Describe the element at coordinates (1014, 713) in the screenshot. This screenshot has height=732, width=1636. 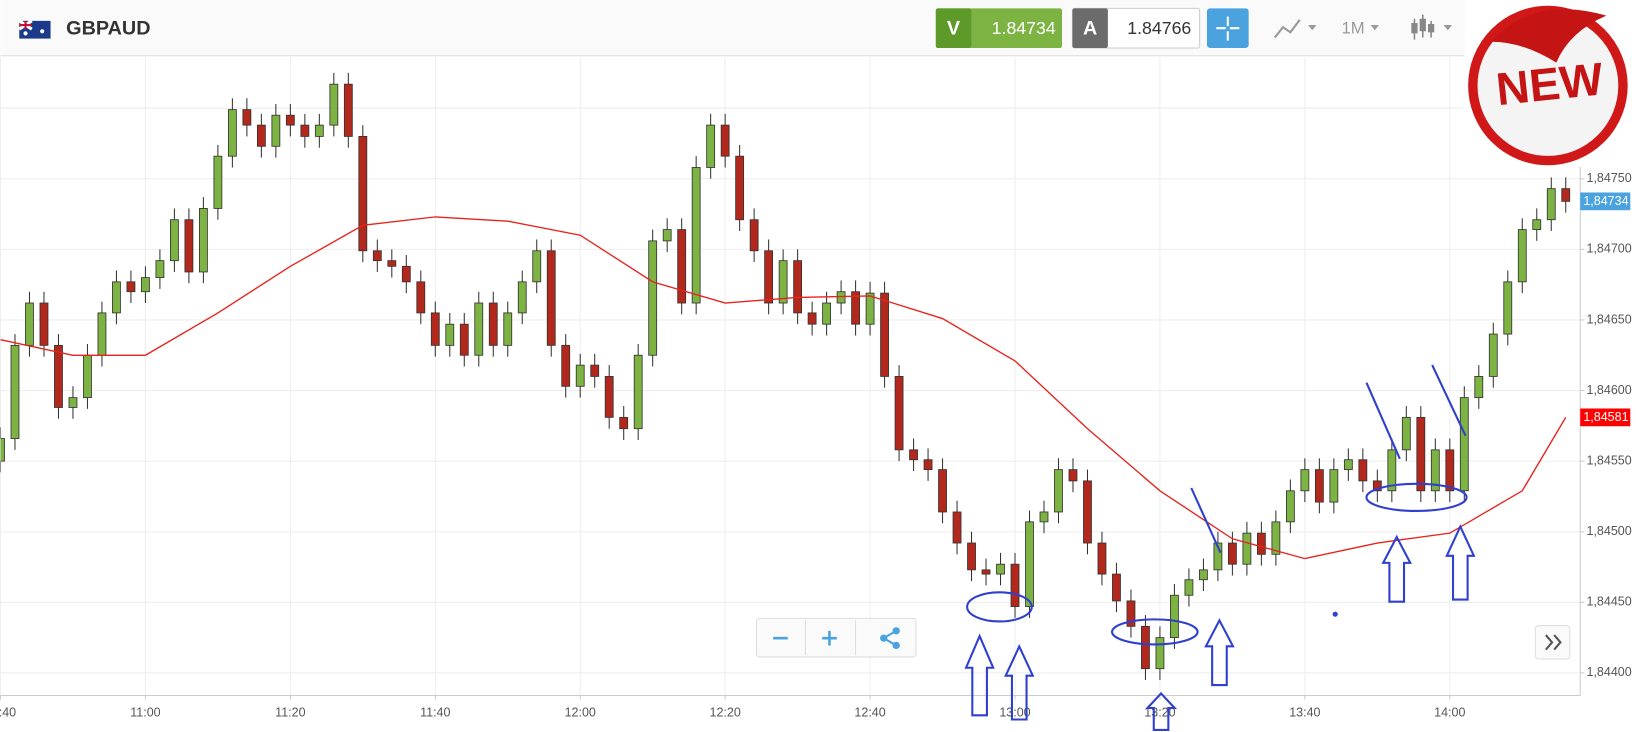
I see `x-tick-label: 13:00` at that location.